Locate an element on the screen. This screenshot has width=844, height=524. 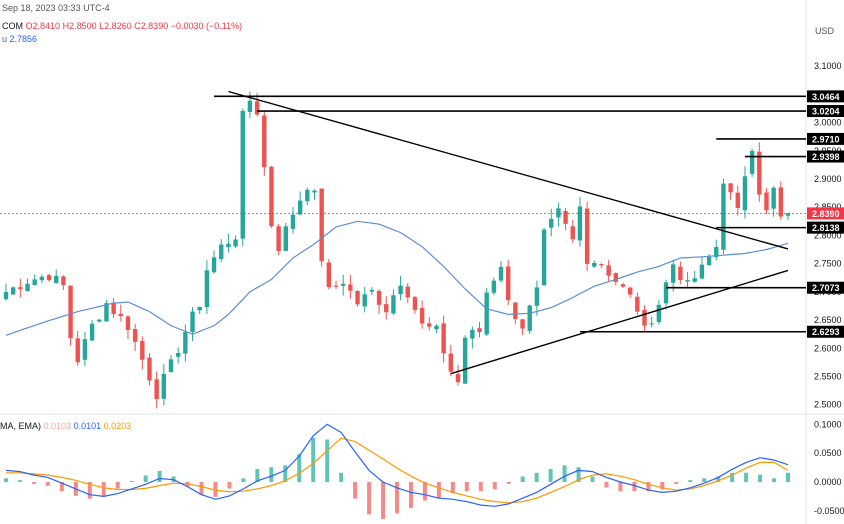
macd-histogram is located at coordinates (397, 478).